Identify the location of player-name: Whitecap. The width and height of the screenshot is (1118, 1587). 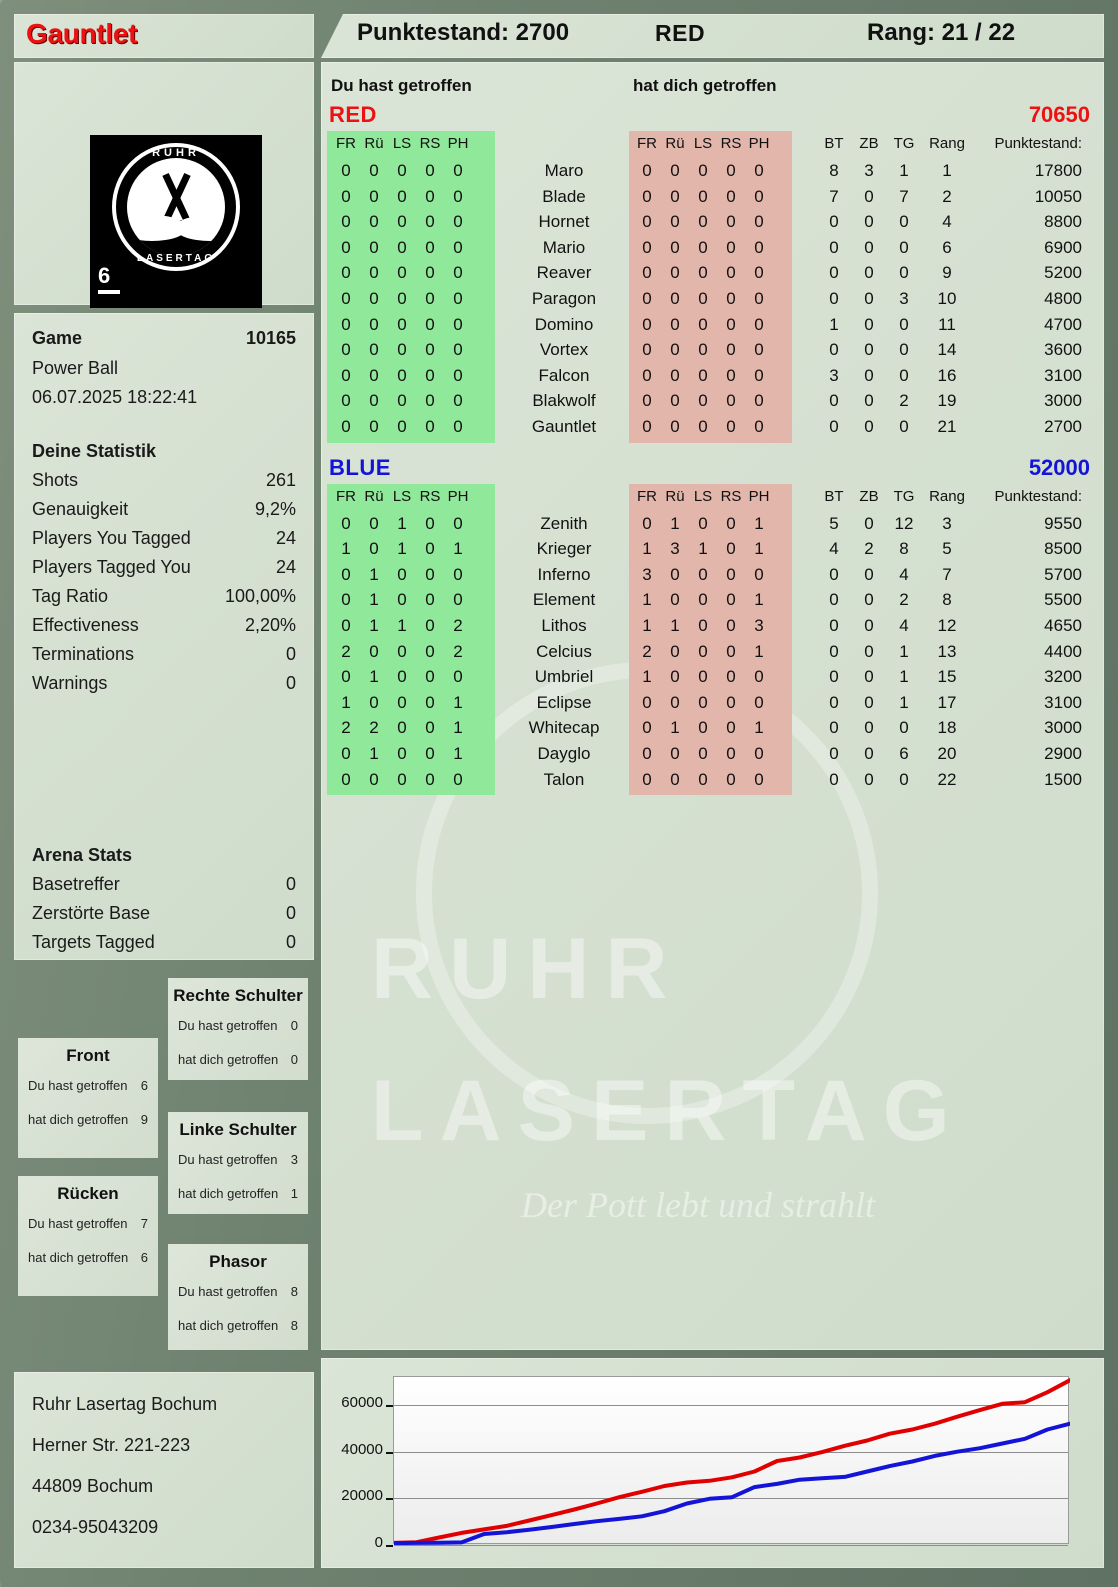
(564, 728).